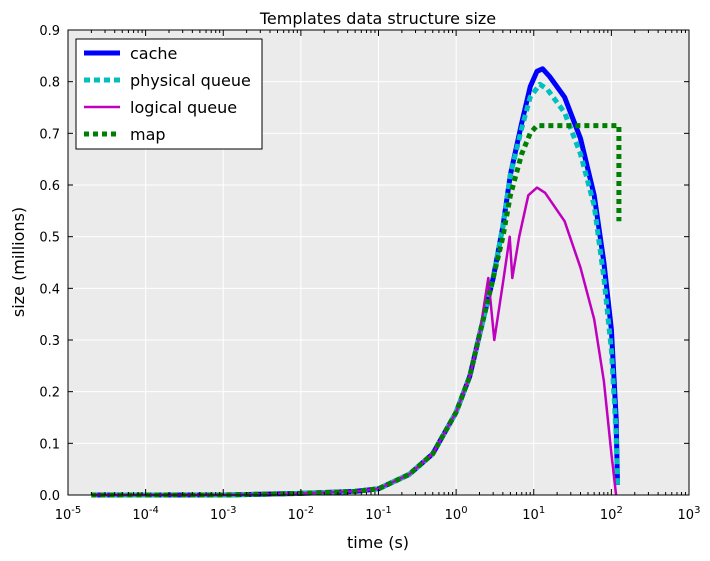 Image resolution: width=710 pixels, height=561 pixels. What do you see at coordinates (378, 514) in the screenshot?
I see `x-tick-label: 10⁻¹` at bounding box center [378, 514].